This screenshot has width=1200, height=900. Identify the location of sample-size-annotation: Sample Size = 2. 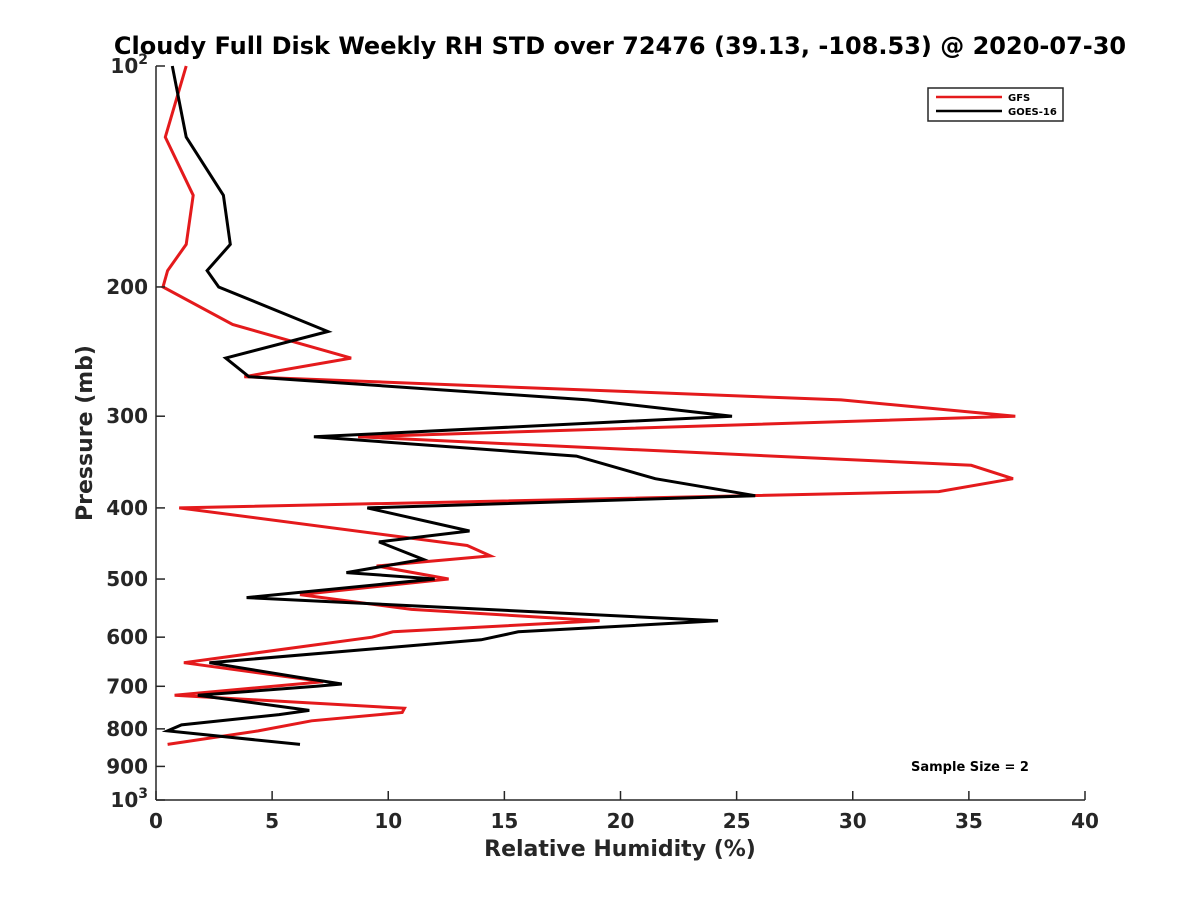
(970, 767).